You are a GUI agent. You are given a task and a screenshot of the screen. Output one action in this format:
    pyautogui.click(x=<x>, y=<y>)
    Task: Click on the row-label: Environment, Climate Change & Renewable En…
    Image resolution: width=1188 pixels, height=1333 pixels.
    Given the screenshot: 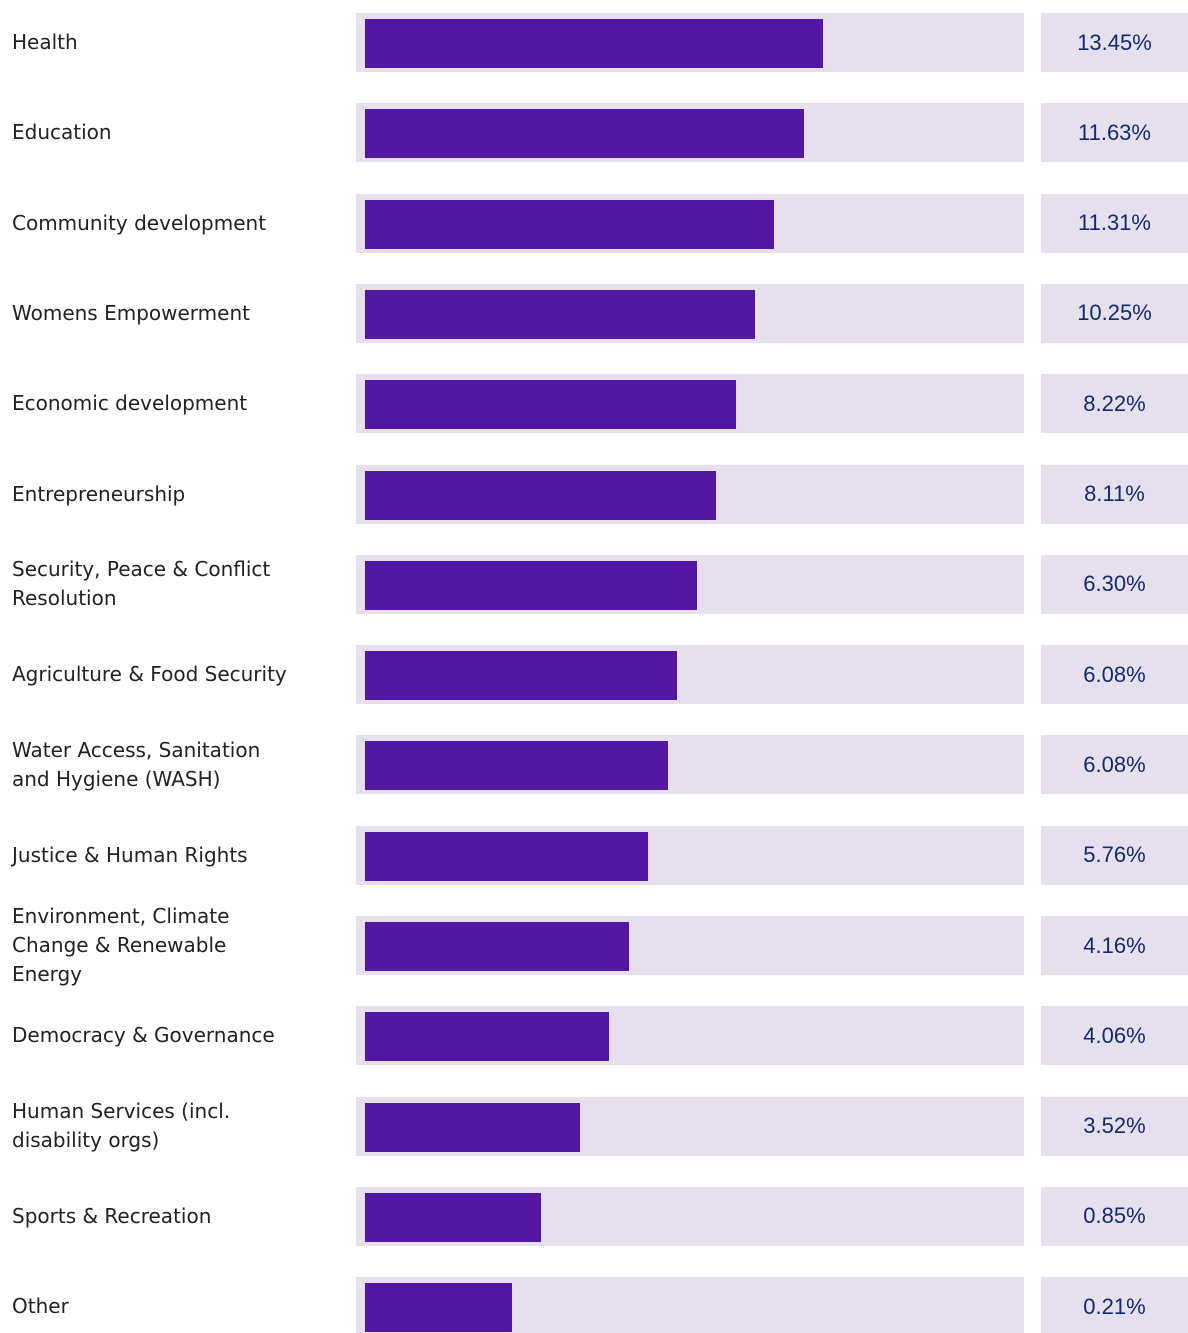 What is the action you would take?
    pyautogui.click(x=182, y=945)
    